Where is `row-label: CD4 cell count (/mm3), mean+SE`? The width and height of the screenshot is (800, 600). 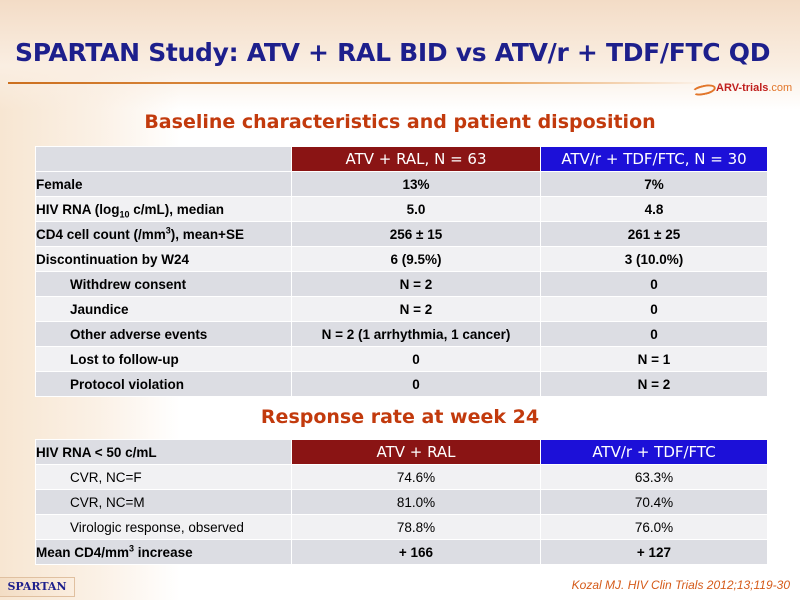 row-label: CD4 cell count (/mm3), mean+SE is located at coordinates (163, 234).